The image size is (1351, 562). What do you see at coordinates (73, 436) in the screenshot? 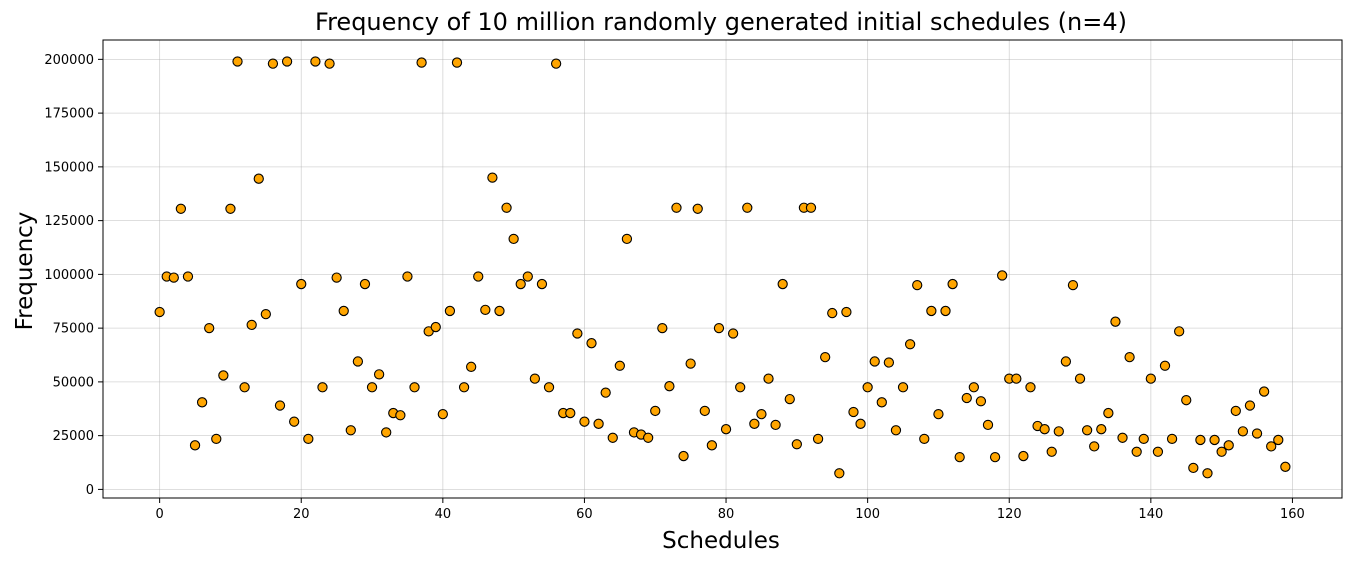
I see `y-tick-label: 25000` at bounding box center [73, 436].